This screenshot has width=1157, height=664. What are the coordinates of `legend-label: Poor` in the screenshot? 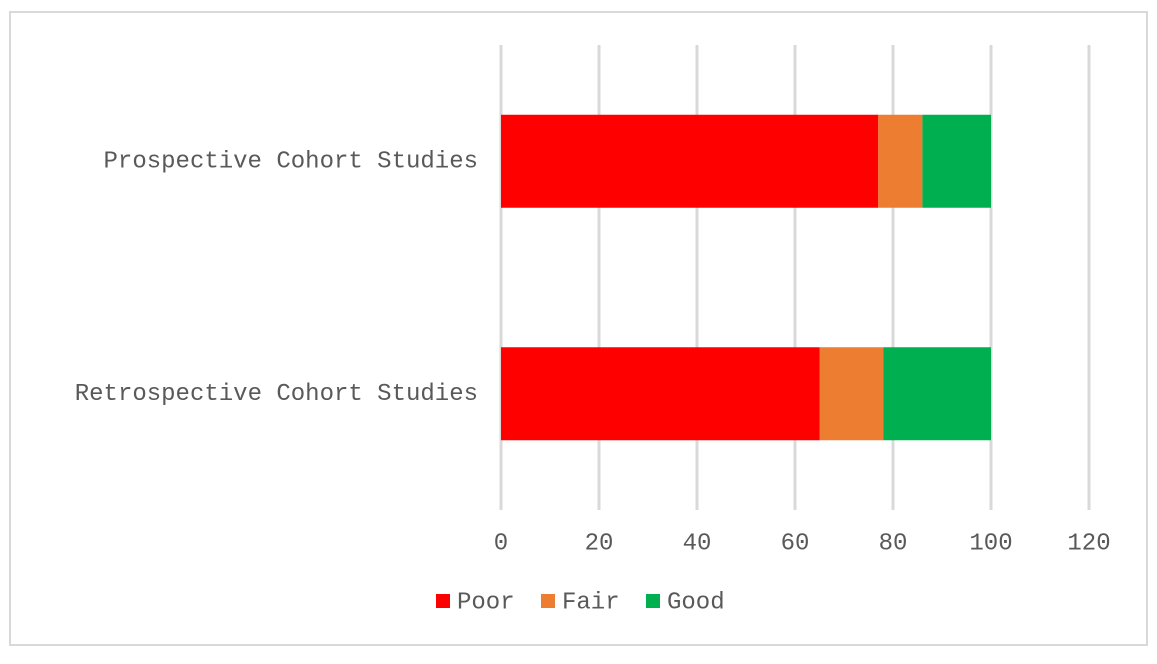 It's located at (486, 602).